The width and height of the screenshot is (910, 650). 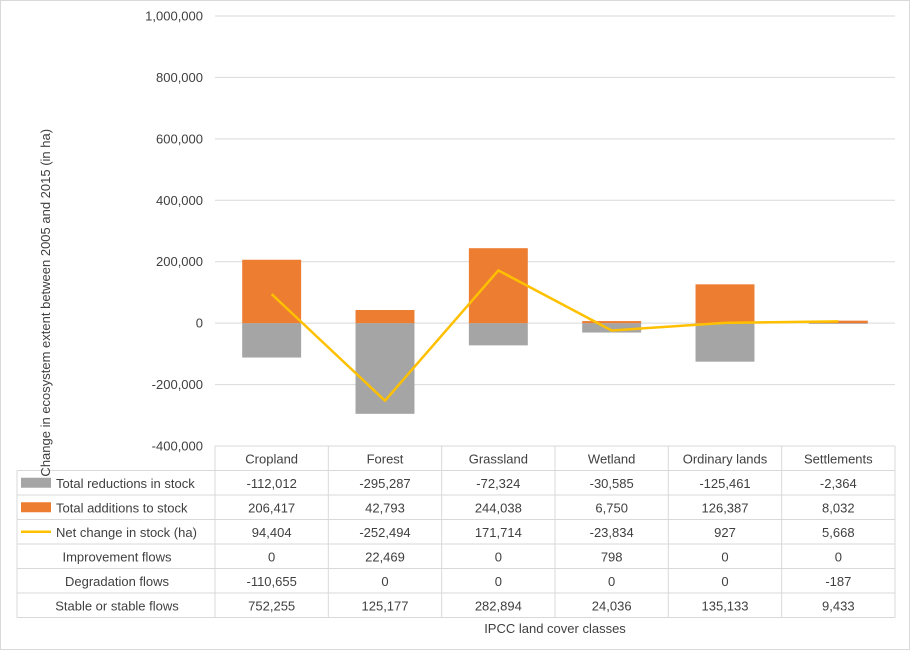 I want to click on table-cell-value: 5,668, so click(x=838, y=532).